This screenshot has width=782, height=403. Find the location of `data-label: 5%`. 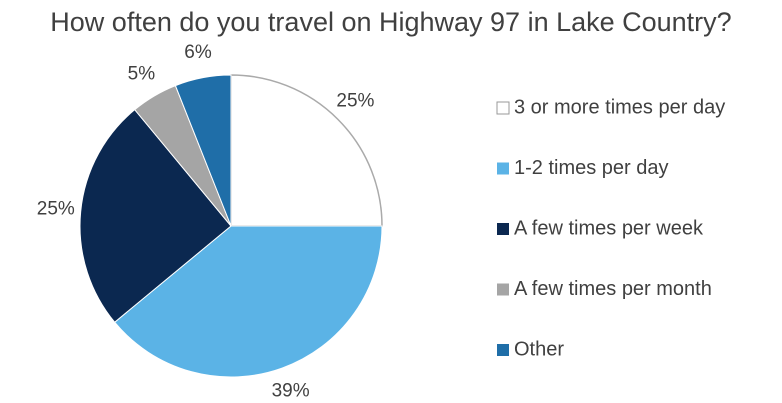

data-label: 5% is located at coordinates (142, 74).